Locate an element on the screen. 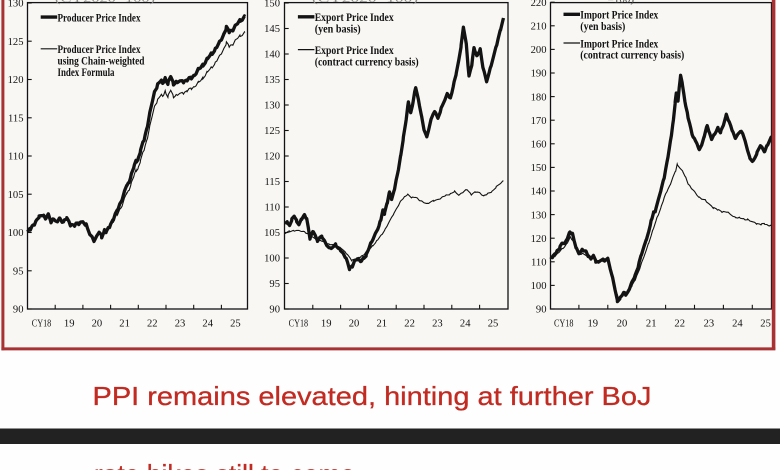  svg-text: 190 is located at coordinates (539, 74).